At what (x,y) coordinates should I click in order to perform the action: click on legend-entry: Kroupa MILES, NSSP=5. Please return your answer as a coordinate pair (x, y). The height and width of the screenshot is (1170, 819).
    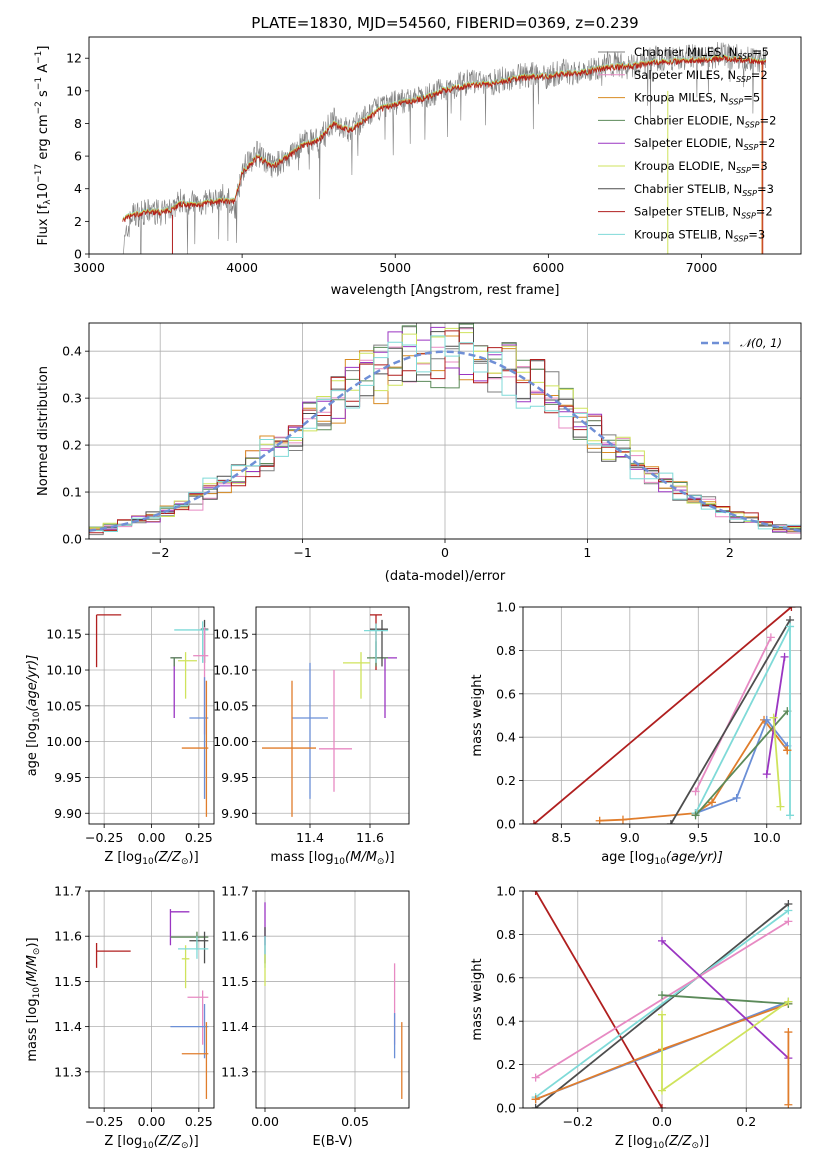
    Looking at the image, I should click on (697, 99).